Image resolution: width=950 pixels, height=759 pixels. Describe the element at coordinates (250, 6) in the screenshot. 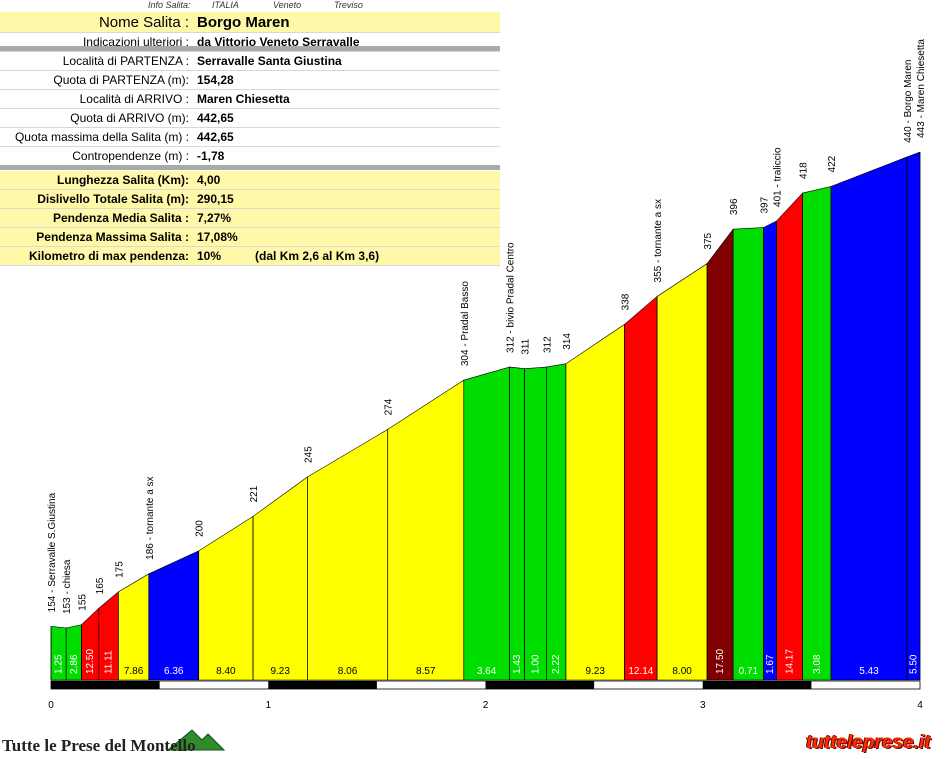

I see `info-header: Info Salita: ITALIA Veneto Treviso` at that location.